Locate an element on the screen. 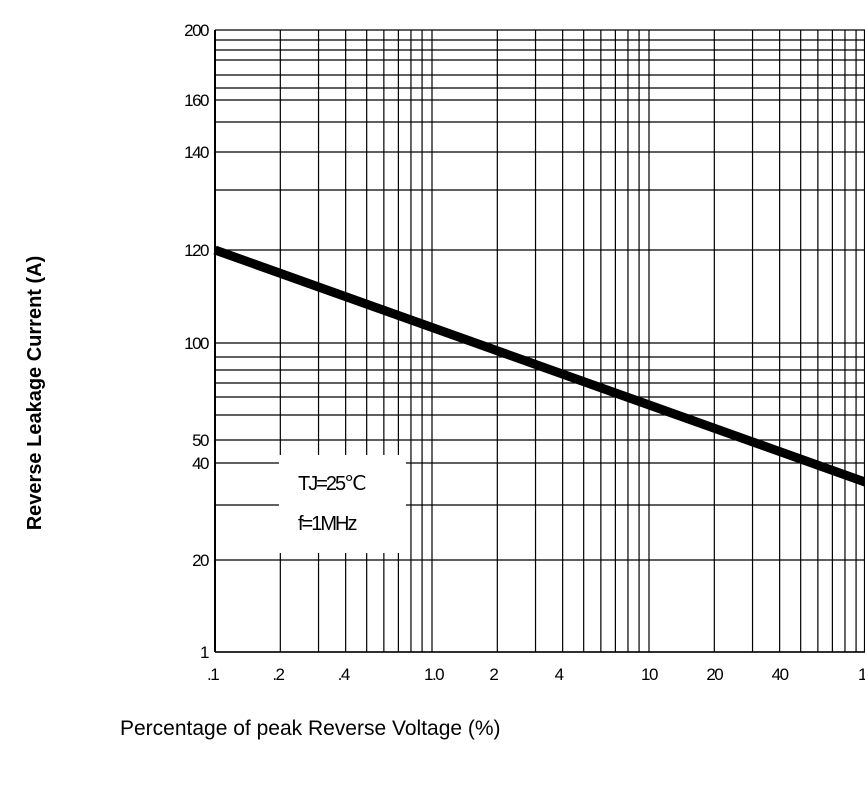  x-tick-label: 4 is located at coordinates (559, 674).